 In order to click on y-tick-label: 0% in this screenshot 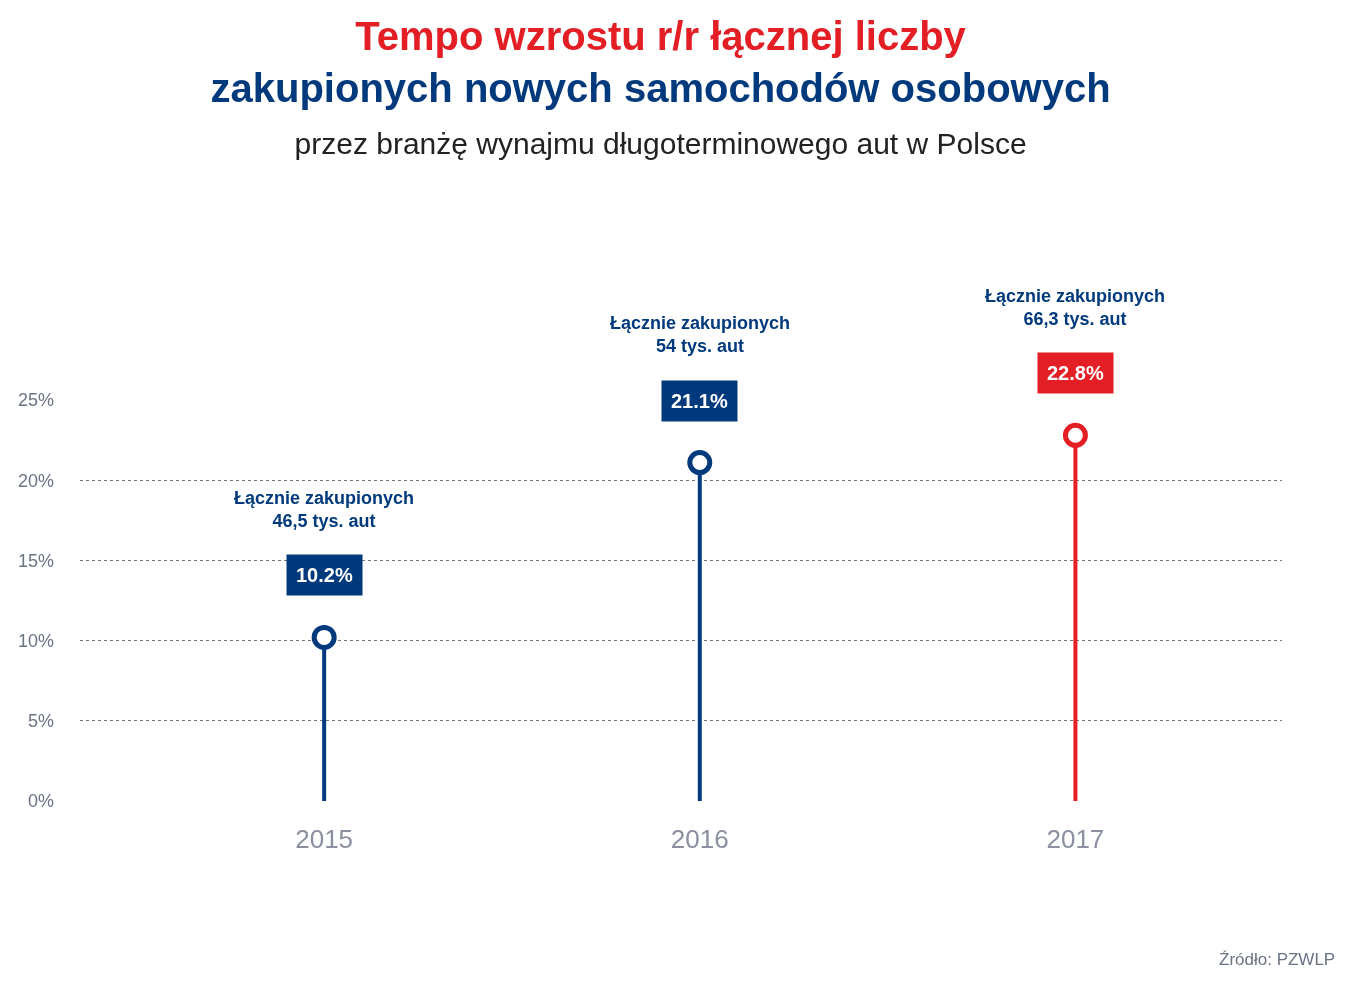, I will do `click(40, 801)`.